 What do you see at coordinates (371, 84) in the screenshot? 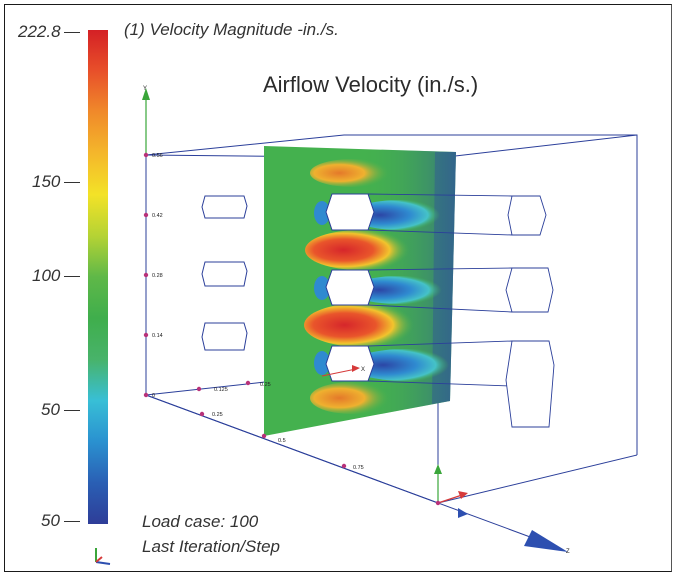
I see `plot-title: Airflow Velocity (in./s.)` at bounding box center [371, 84].